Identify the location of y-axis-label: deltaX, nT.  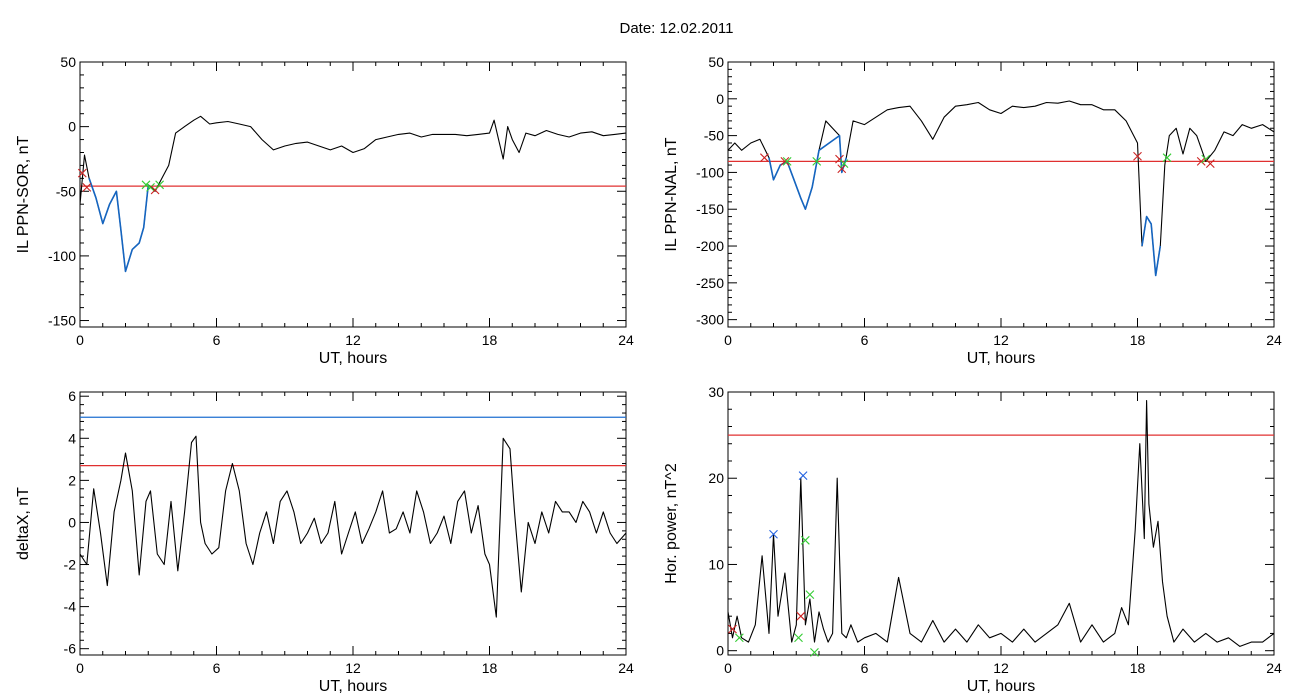
(23, 523).